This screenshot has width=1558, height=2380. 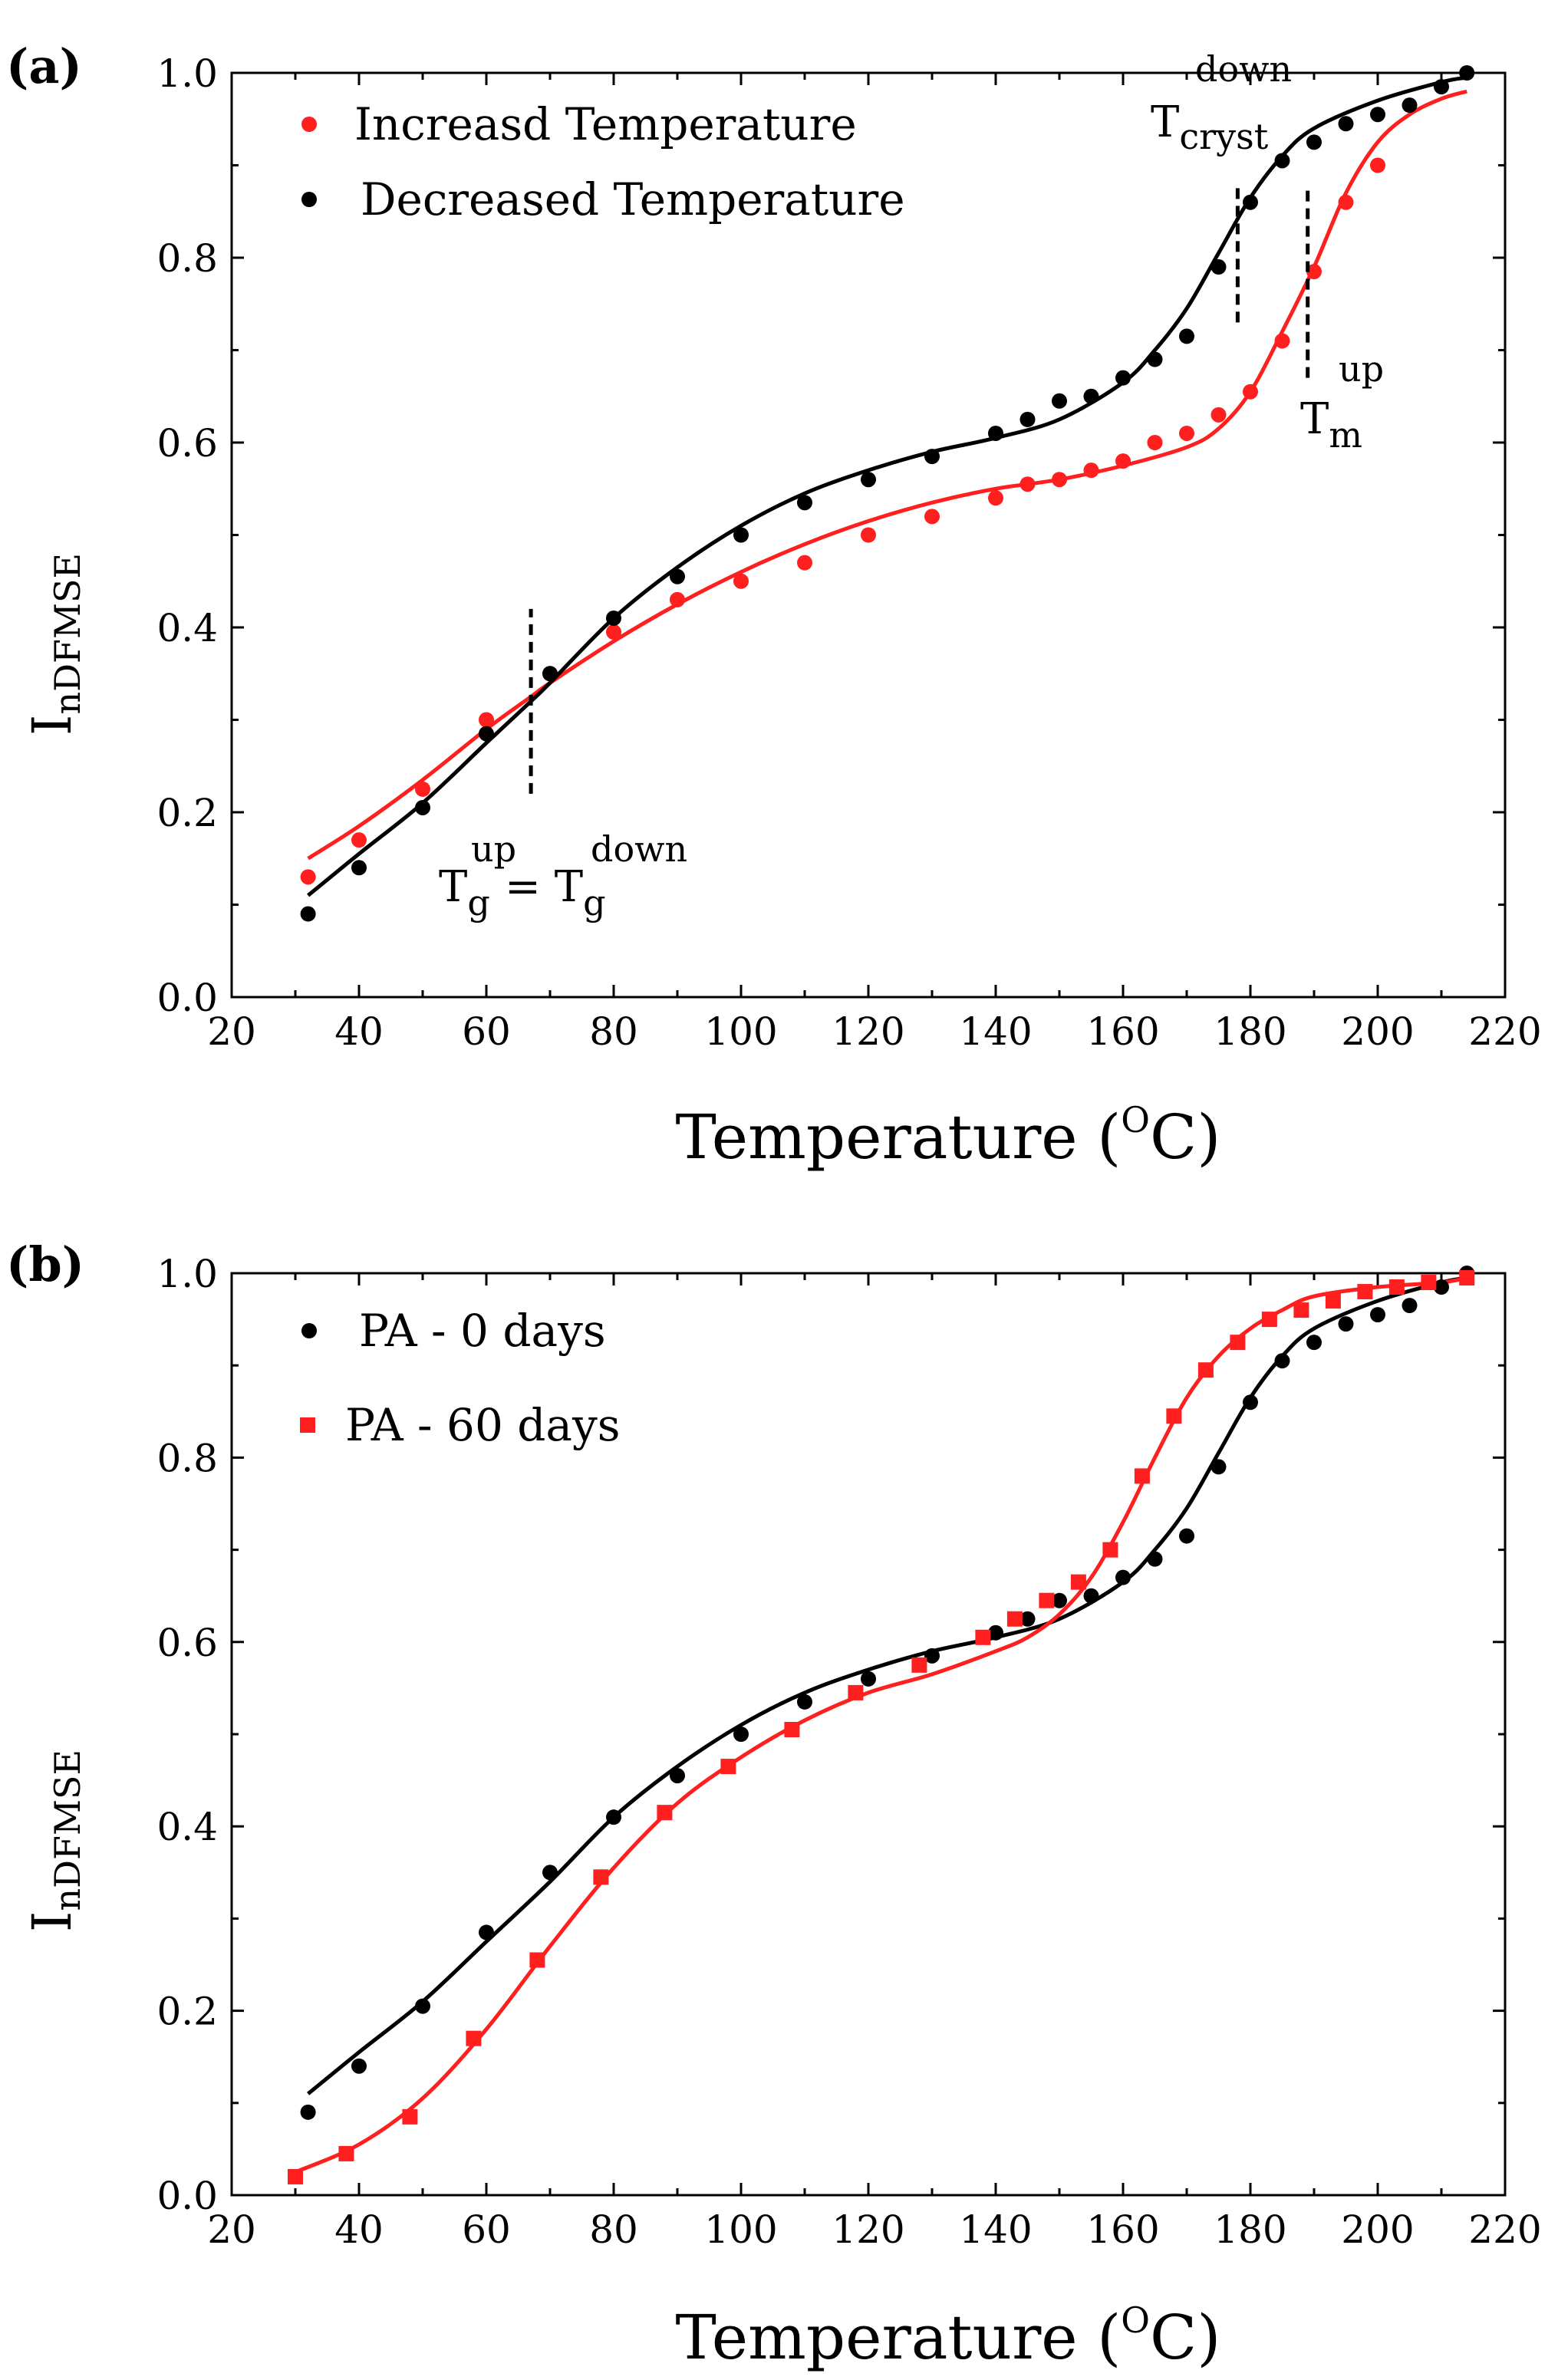 I want to click on x-tick-label: 160, so click(x=1122, y=1031).